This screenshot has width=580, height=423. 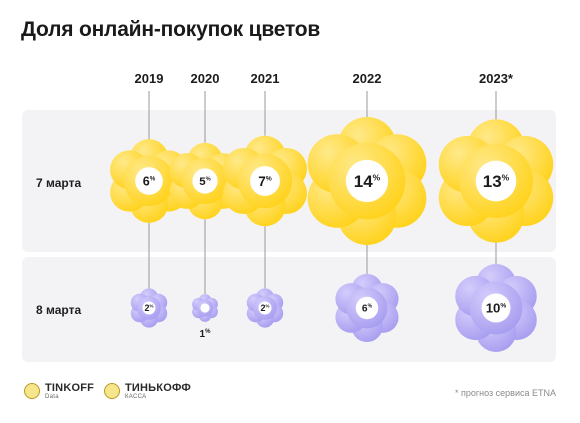 What do you see at coordinates (136, 397) in the screenshot?
I see `logo-sub: КАССА` at bounding box center [136, 397].